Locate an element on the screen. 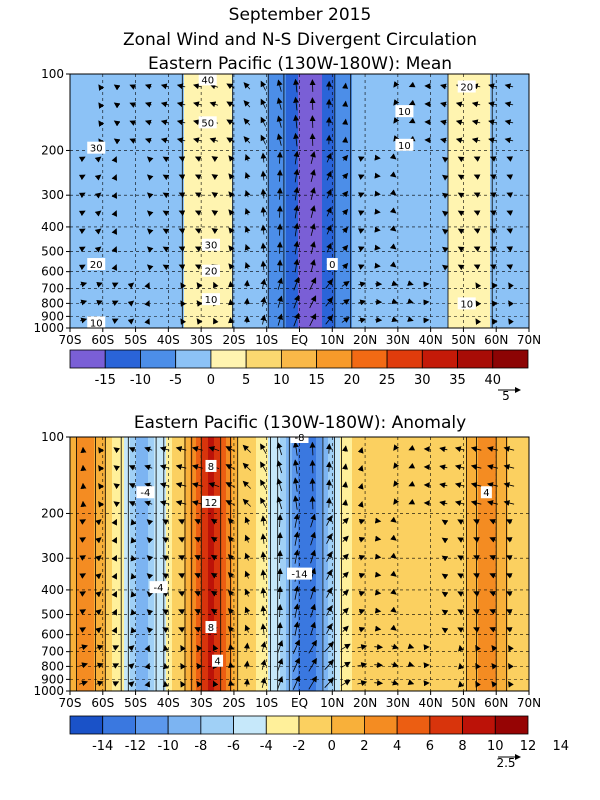 This screenshot has width=600, height=800. contour-label: 10 is located at coordinates (404, 146).